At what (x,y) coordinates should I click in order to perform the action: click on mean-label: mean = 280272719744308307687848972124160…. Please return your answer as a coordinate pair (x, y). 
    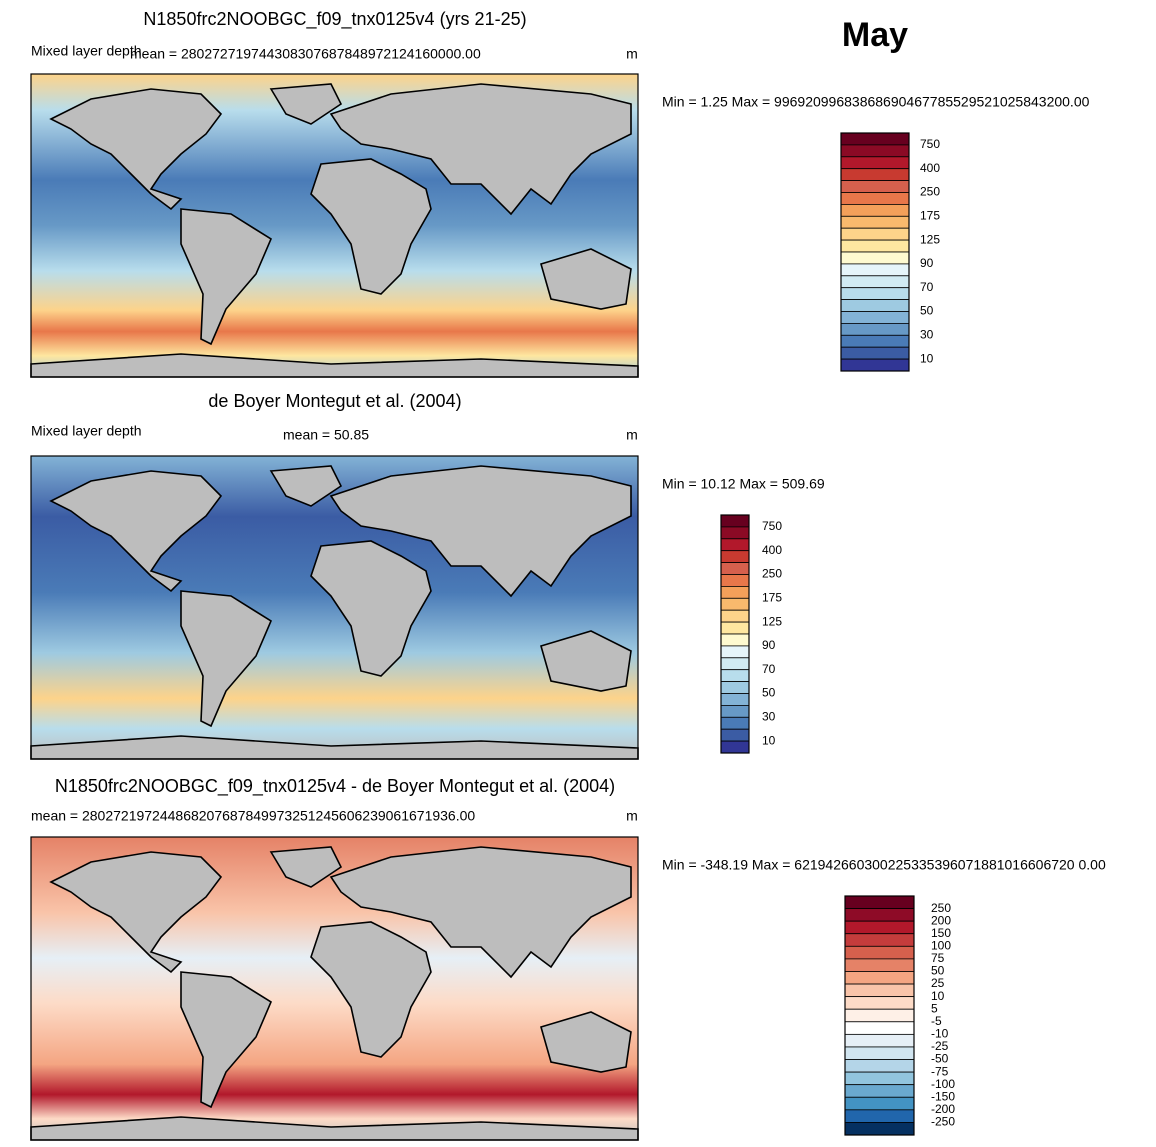
    Looking at the image, I should click on (305, 54).